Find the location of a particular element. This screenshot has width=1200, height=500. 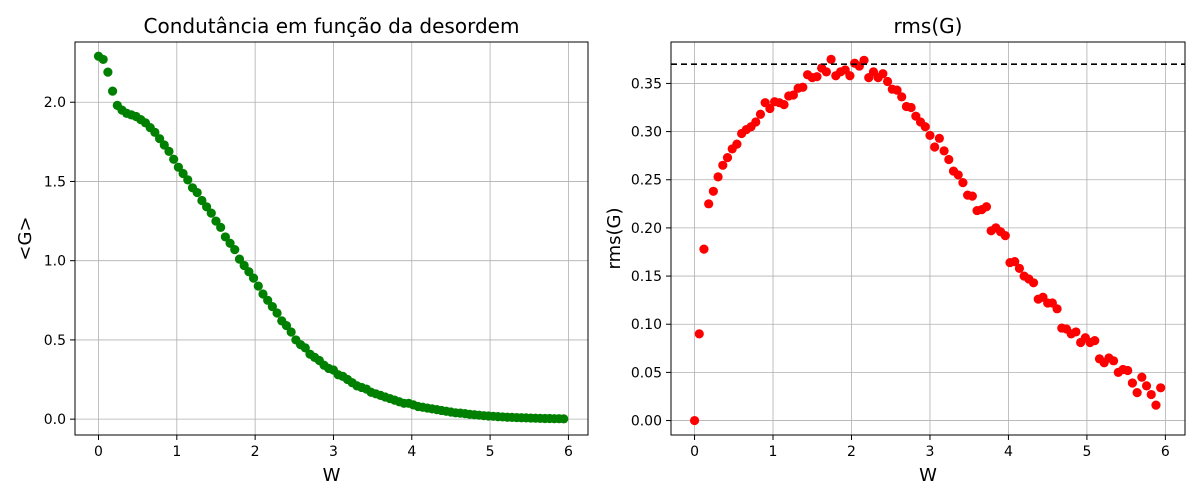

conductance-y-tick-label: 1.5 is located at coordinates (55, 182).